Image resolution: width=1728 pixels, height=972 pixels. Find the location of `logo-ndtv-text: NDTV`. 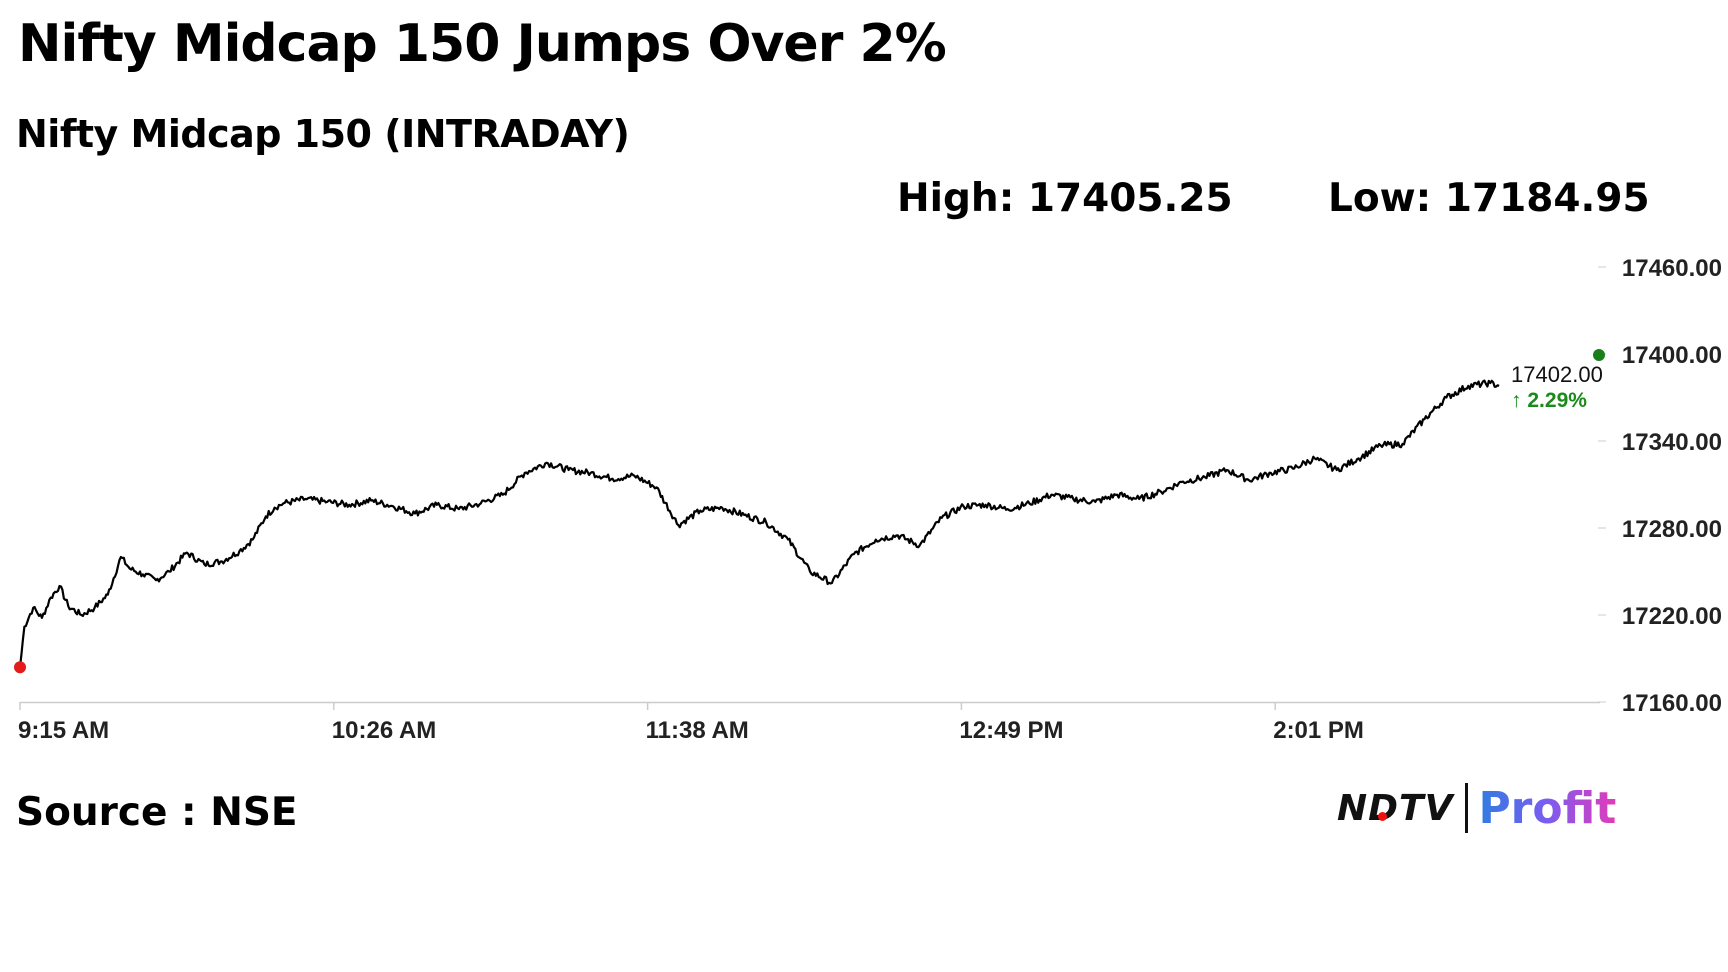

logo-ndtv-text: NDTV is located at coordinates (1395, 808).